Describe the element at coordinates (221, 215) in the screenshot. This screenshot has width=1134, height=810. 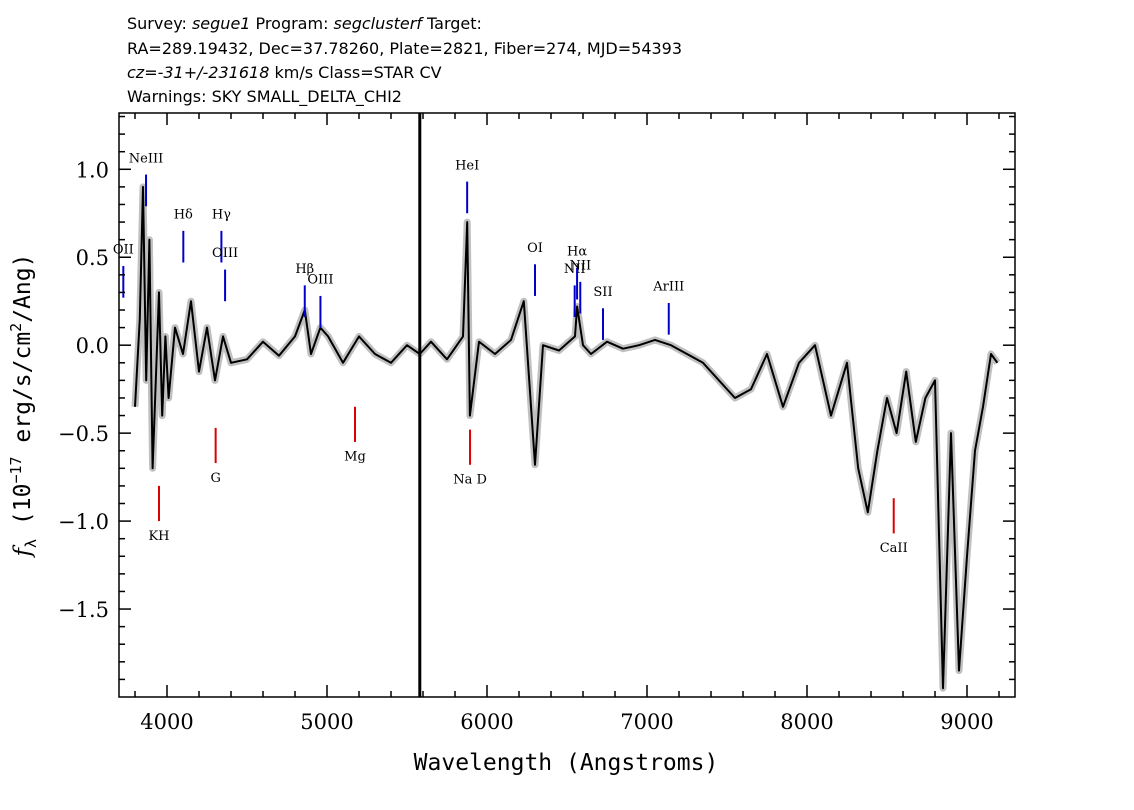
I see `line-label: Hγ` at that location.